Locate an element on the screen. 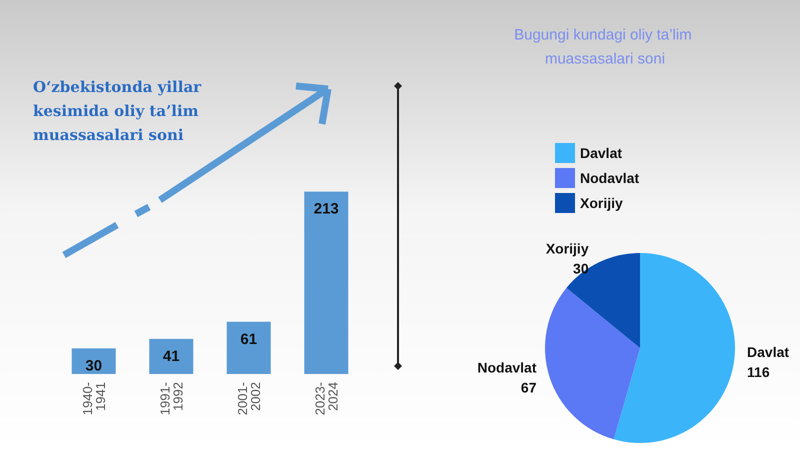 This screenshot has height=459, width=800. chart-title: O‘zbekistonda yillar kesimida oliy ta’lim muassasalari soni is located at coordinates (119, 111).